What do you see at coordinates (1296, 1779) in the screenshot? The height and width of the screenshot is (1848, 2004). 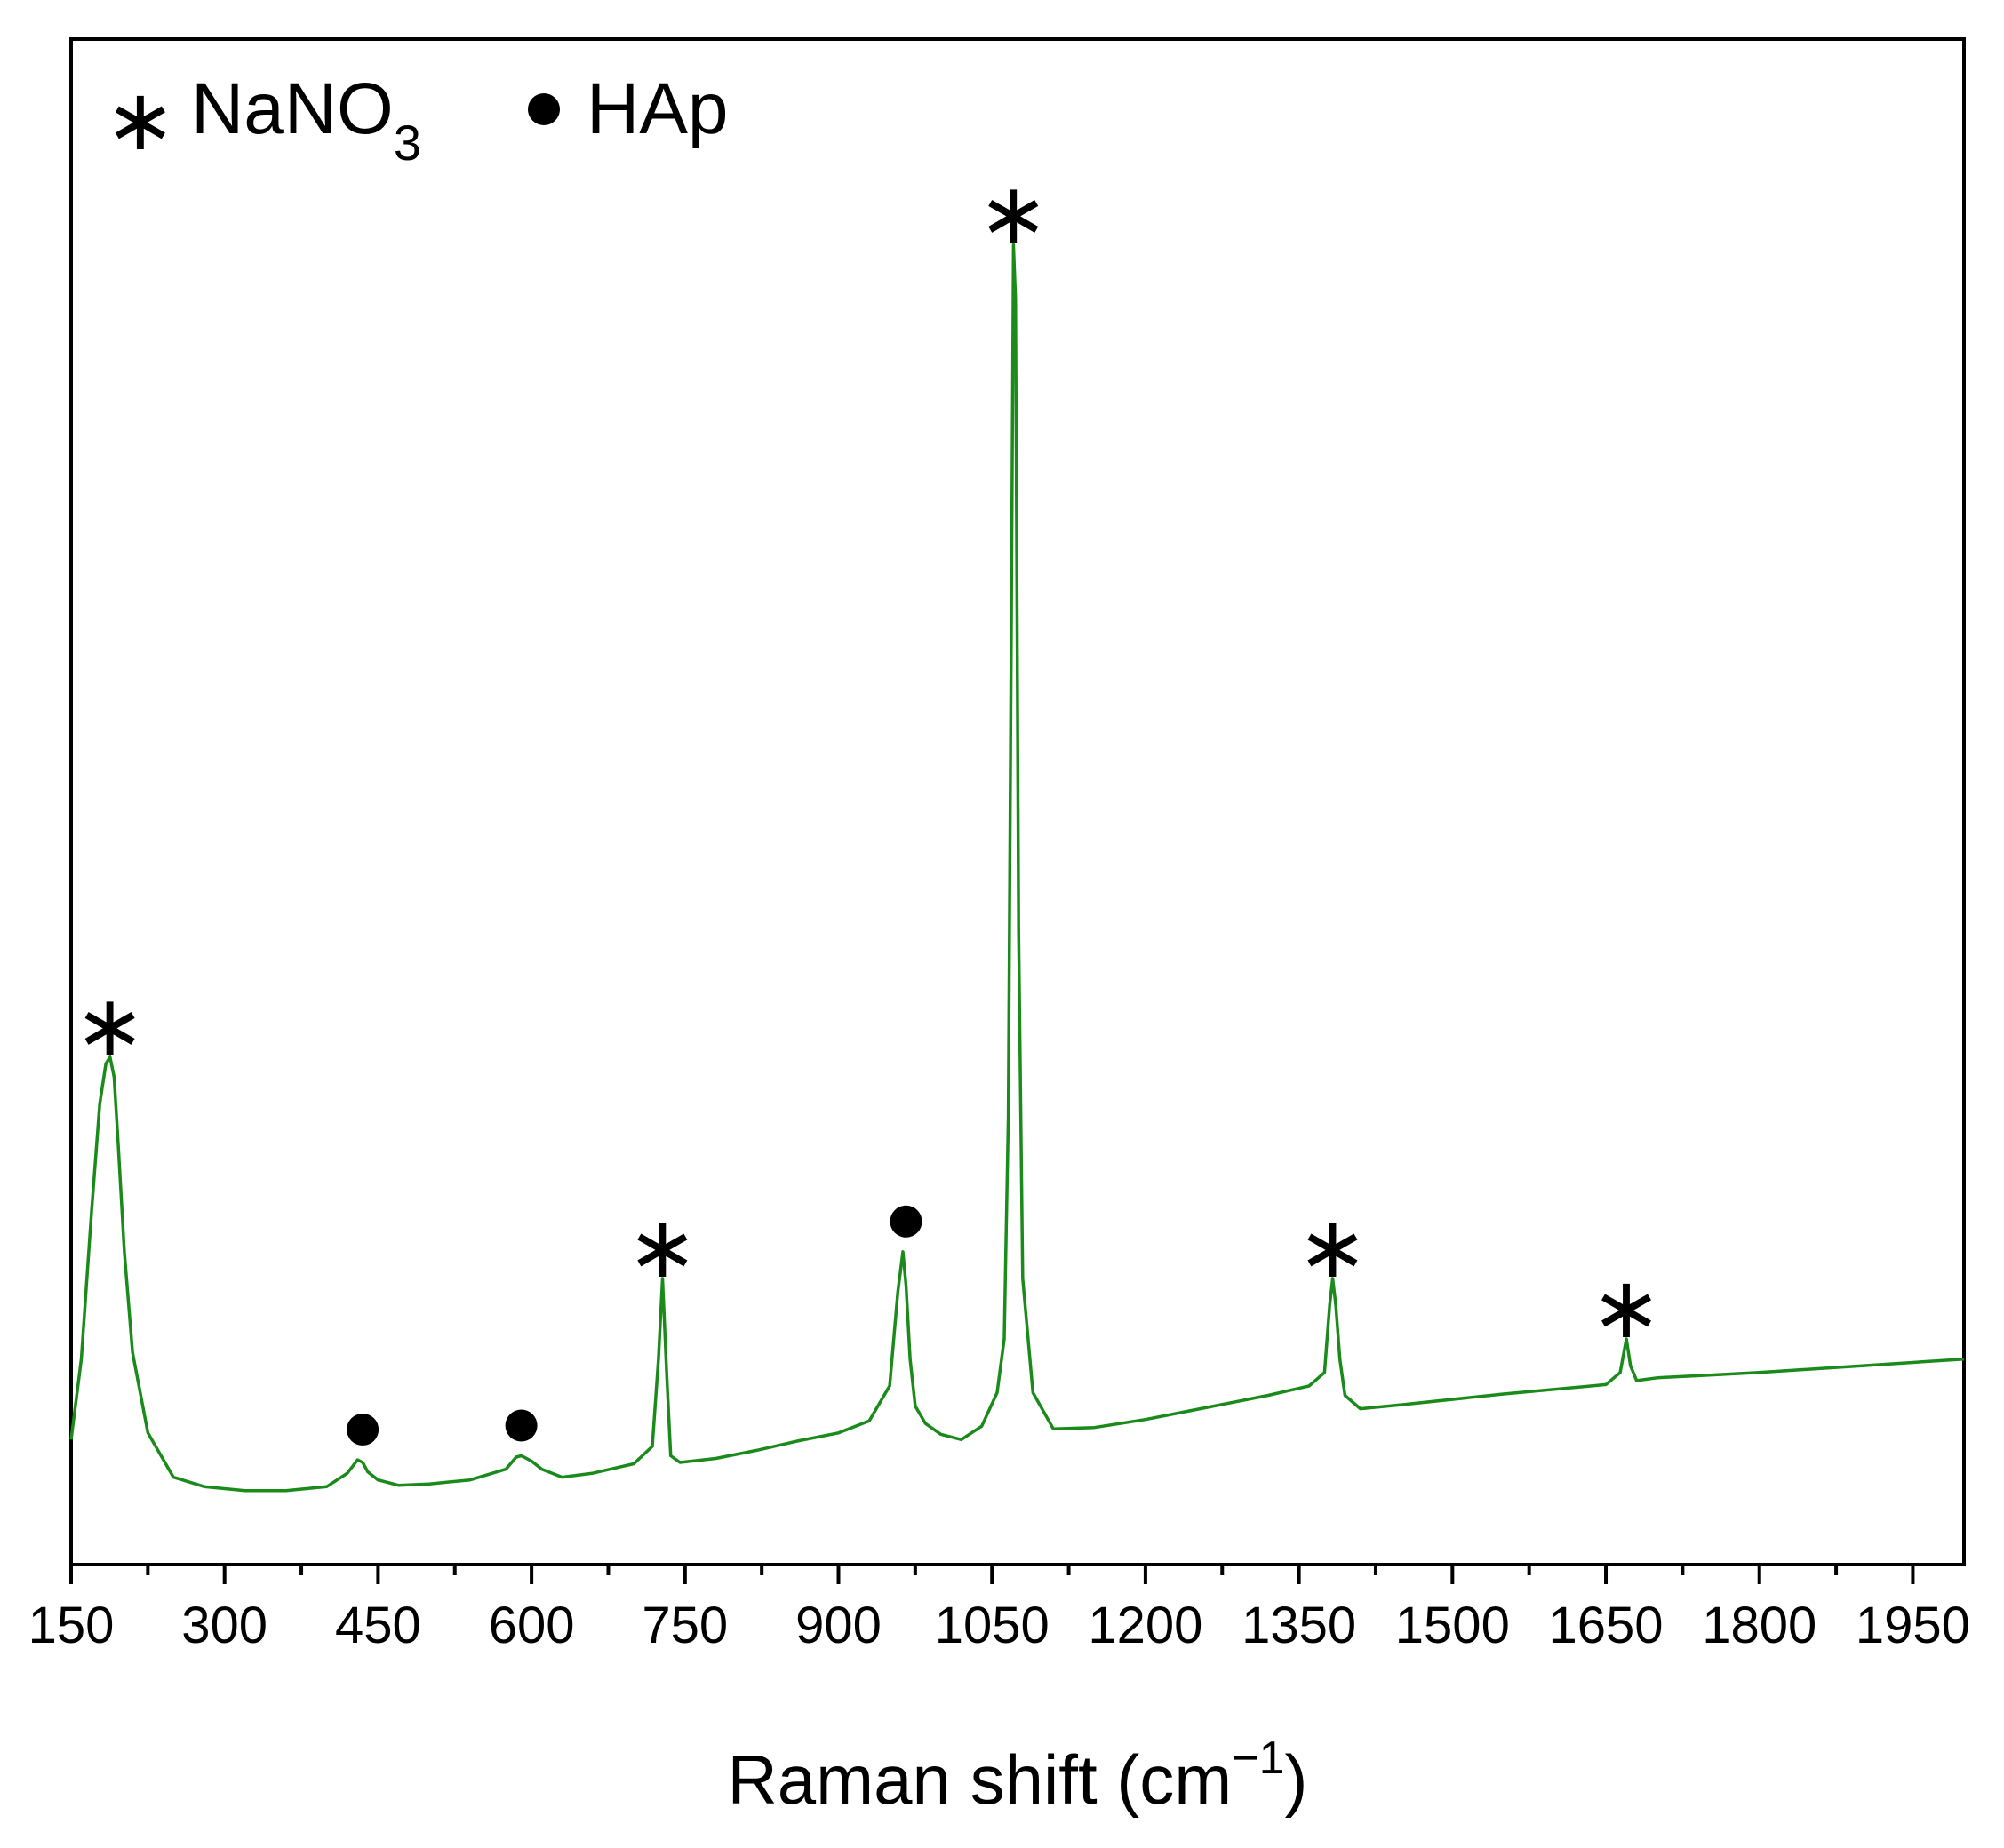 I see `x-axis-title-close: )` at bounding box center [1296, 1779].